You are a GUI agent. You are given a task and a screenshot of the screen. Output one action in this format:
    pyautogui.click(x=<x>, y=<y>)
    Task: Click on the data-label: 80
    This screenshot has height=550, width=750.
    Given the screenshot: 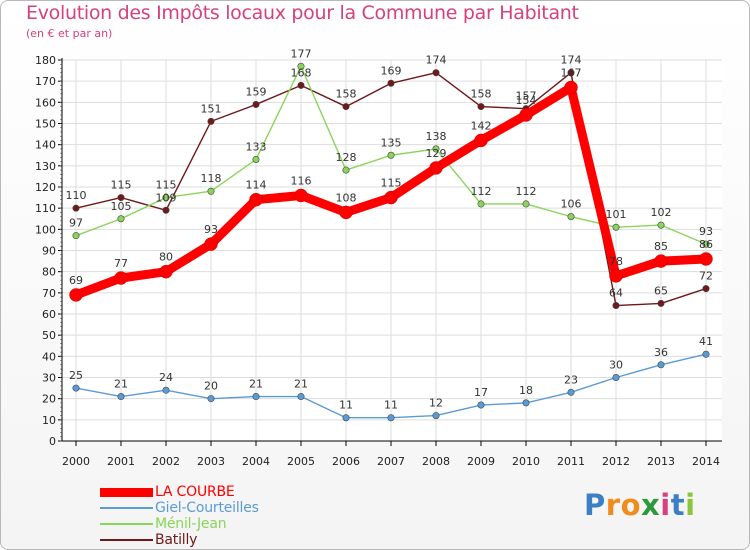 What is the action you would take?
    pyautogui.click(x=166, y=257)
    